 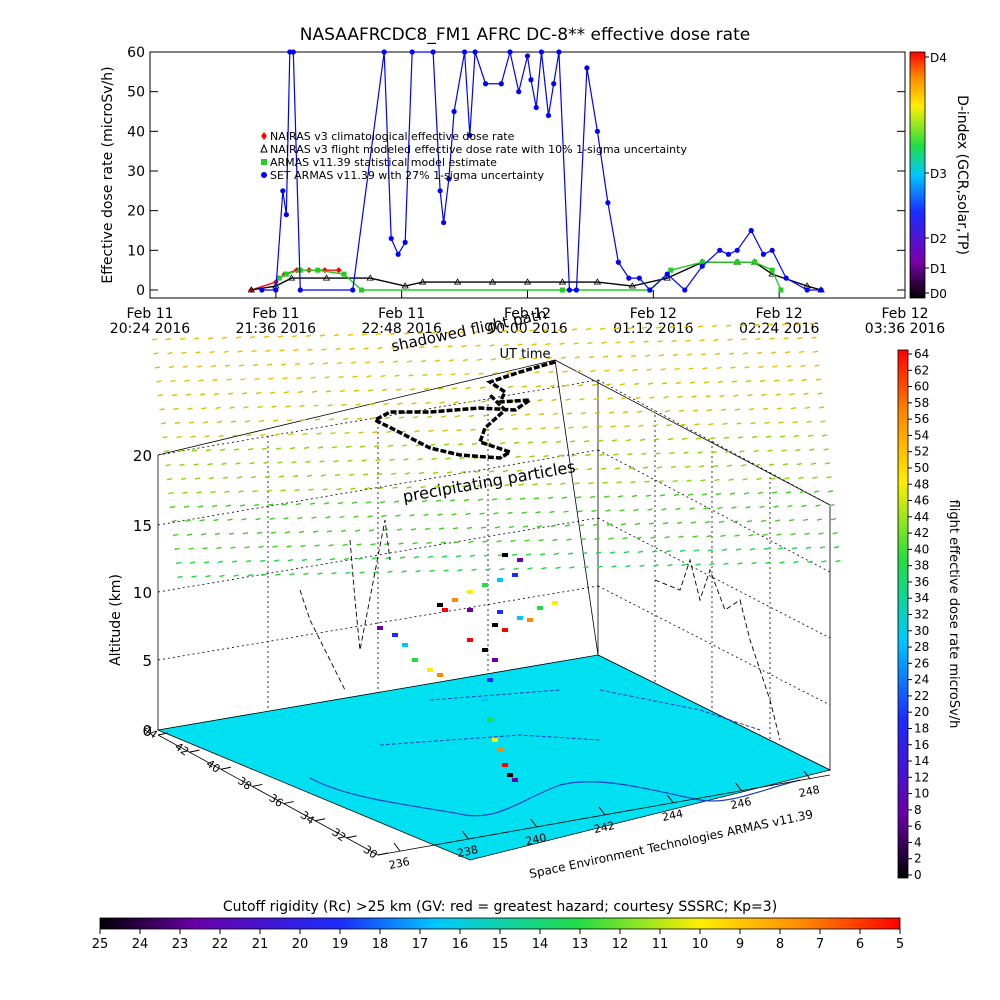 What do you see at coordinates (653, 314) in the screenshot?
I see `x-tick-label: Feb 12` at bounding box center [653, 314].